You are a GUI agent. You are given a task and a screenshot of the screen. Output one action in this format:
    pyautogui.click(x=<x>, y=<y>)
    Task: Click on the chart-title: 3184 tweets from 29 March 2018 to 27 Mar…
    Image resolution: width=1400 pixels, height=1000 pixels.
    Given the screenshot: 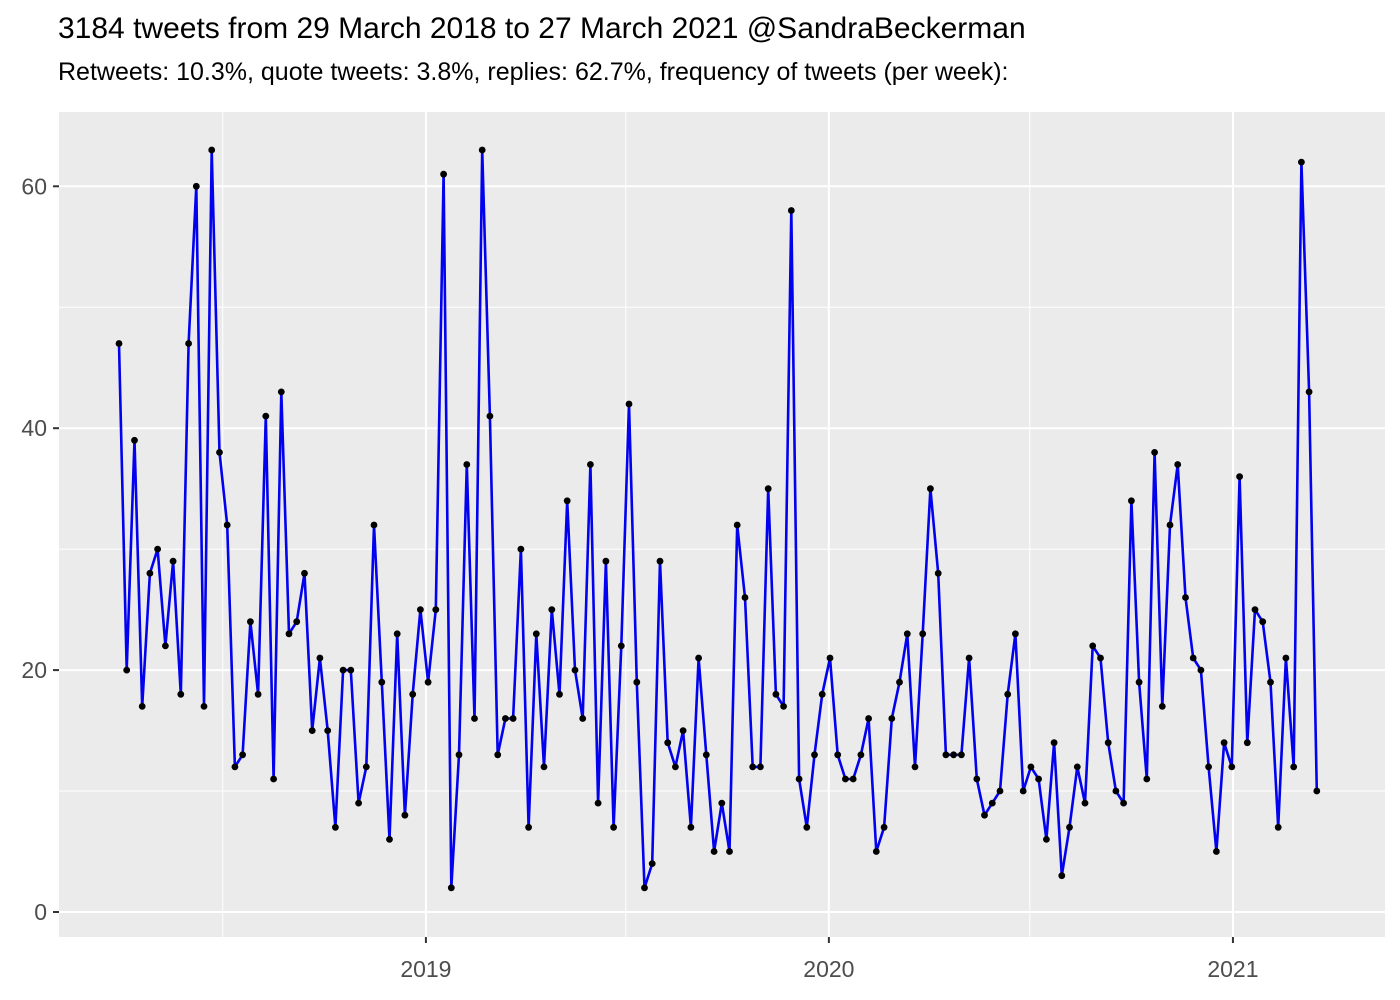 What is the action you would take?
    pyautogui.click(x=542, y=28)
    